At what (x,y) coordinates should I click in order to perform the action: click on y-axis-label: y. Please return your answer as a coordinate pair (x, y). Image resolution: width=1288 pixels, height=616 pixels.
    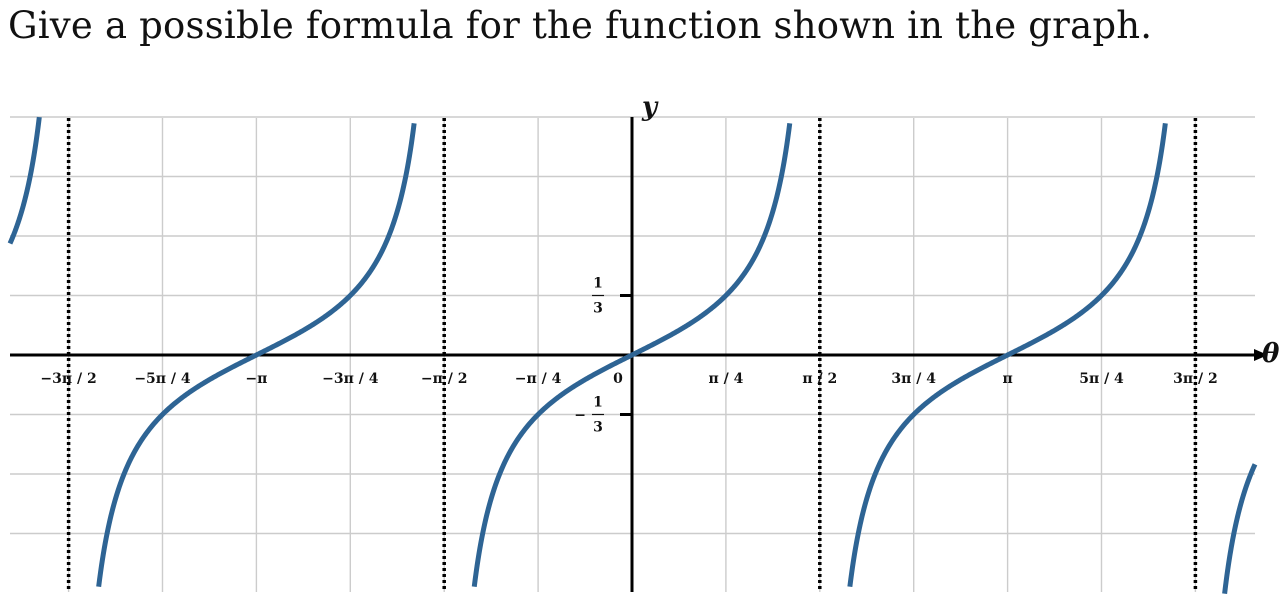
    Looking at the image, I should click on (650, 107).